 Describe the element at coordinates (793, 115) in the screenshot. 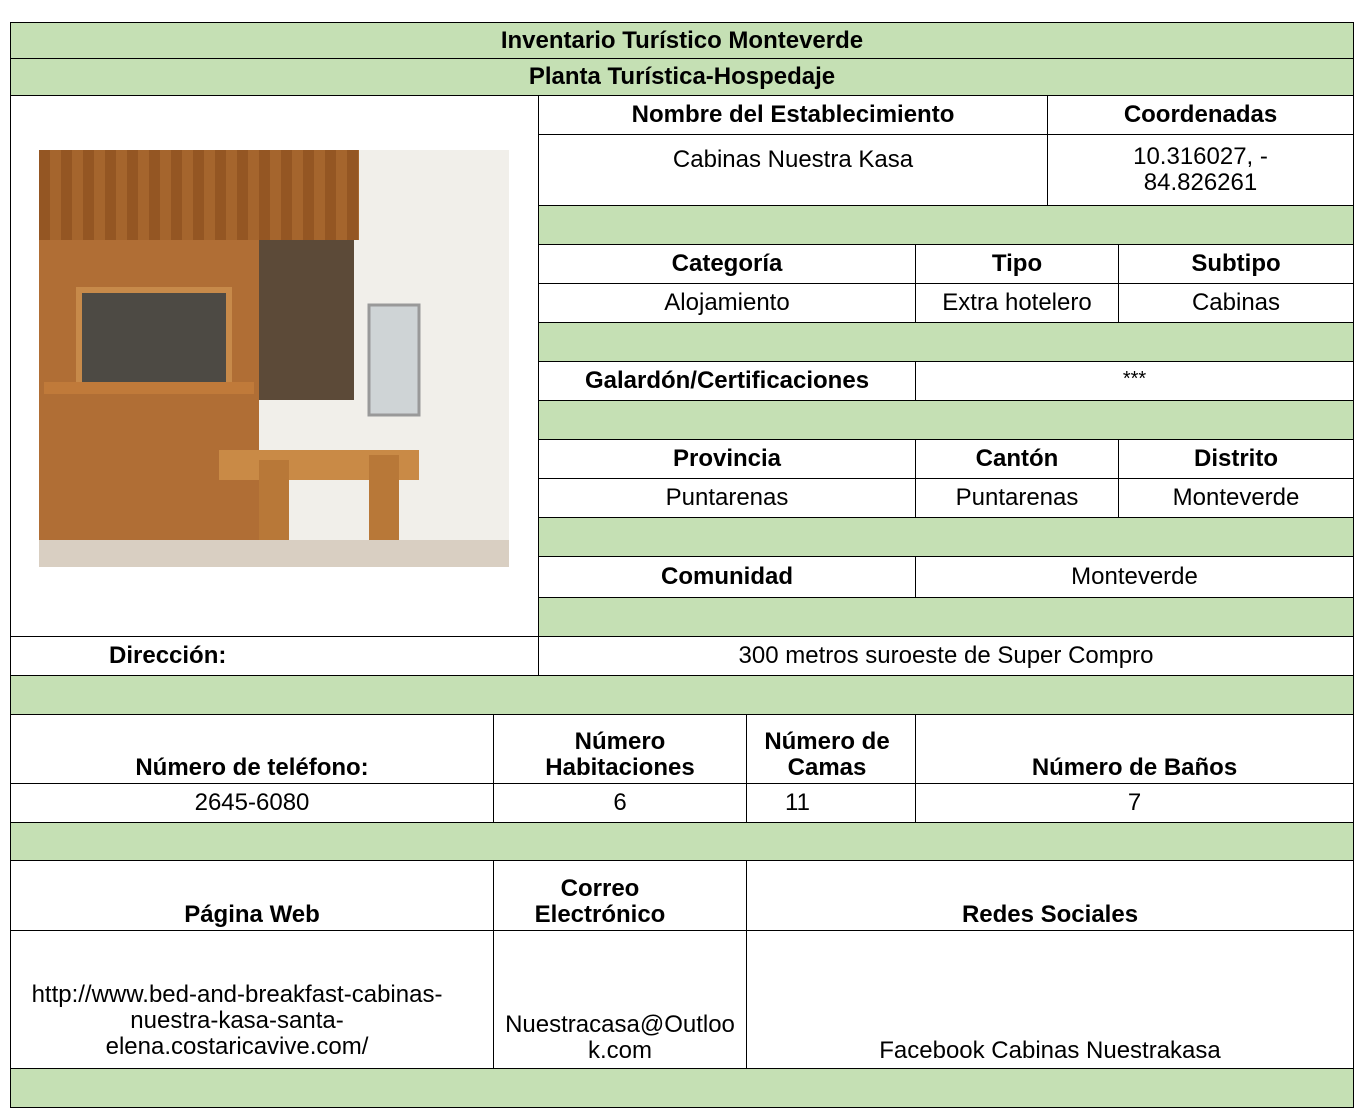

I see `field-label: Nombre del Establecimiento` at that location.